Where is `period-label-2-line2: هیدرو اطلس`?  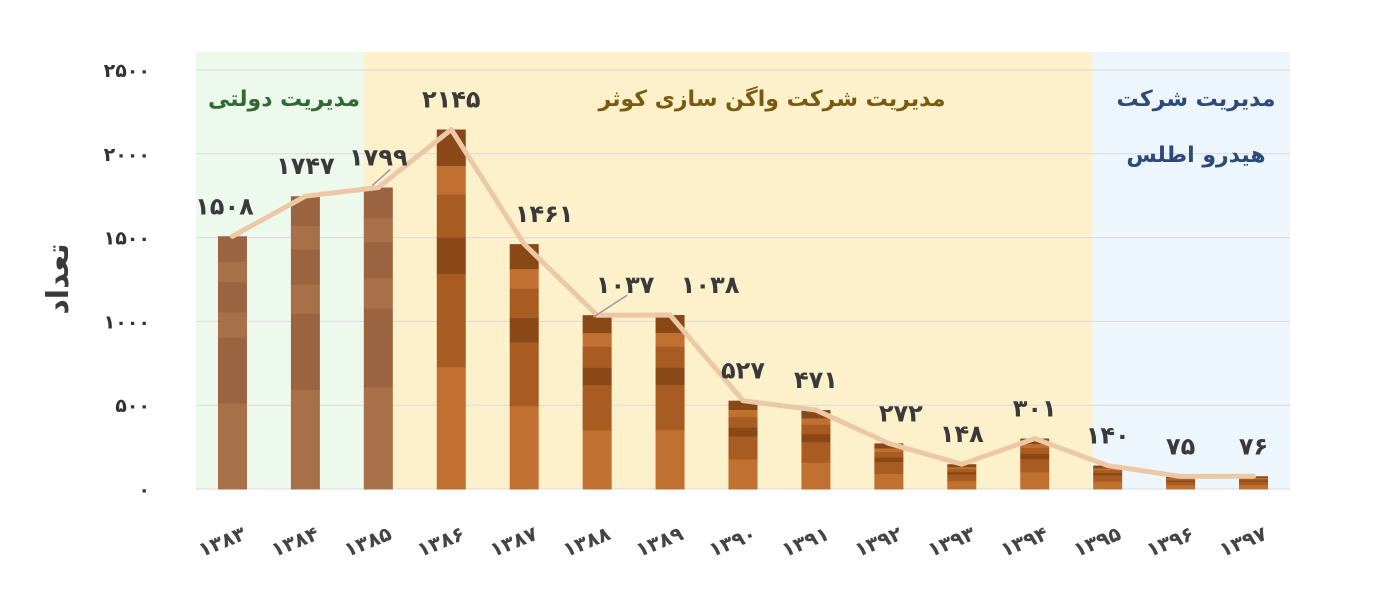
period-label-2-line2: هیدرو اطلس is located at coordinates (1195, 155).